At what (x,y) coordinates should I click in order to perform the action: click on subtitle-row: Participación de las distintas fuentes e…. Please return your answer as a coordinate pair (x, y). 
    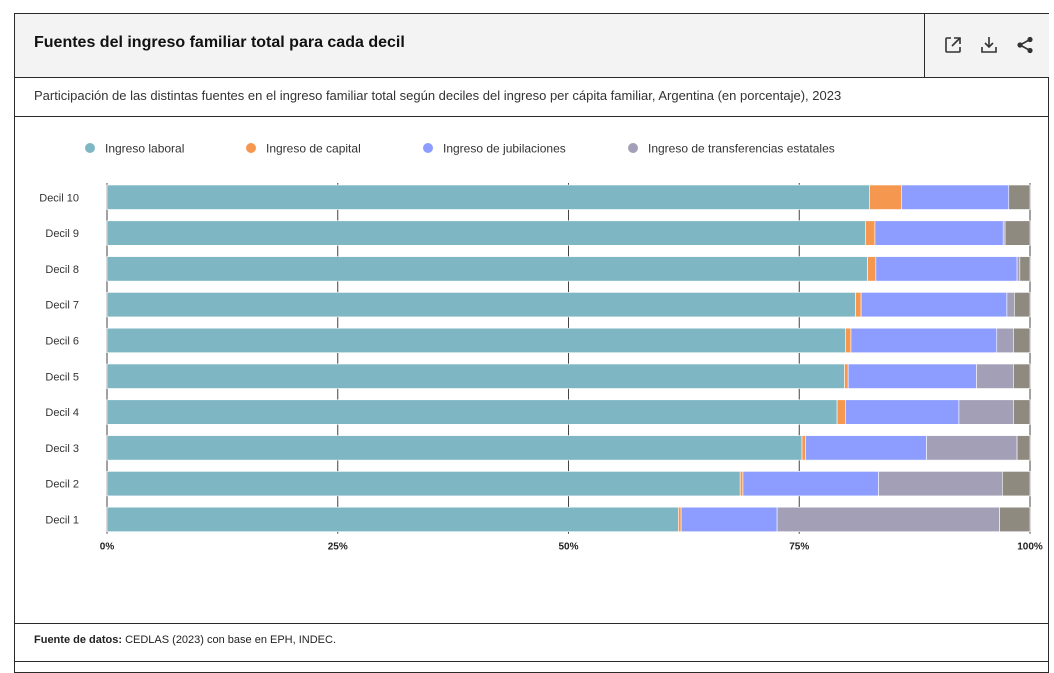
    Looking at the image, I should click on (531, 97).